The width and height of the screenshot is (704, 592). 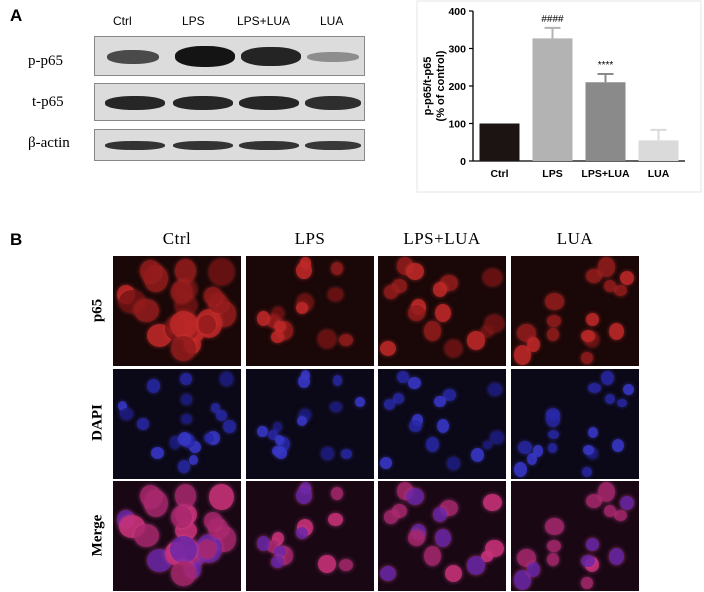 I want to click on micro-col-label-lua: LUA, so click(x=575, y=238).